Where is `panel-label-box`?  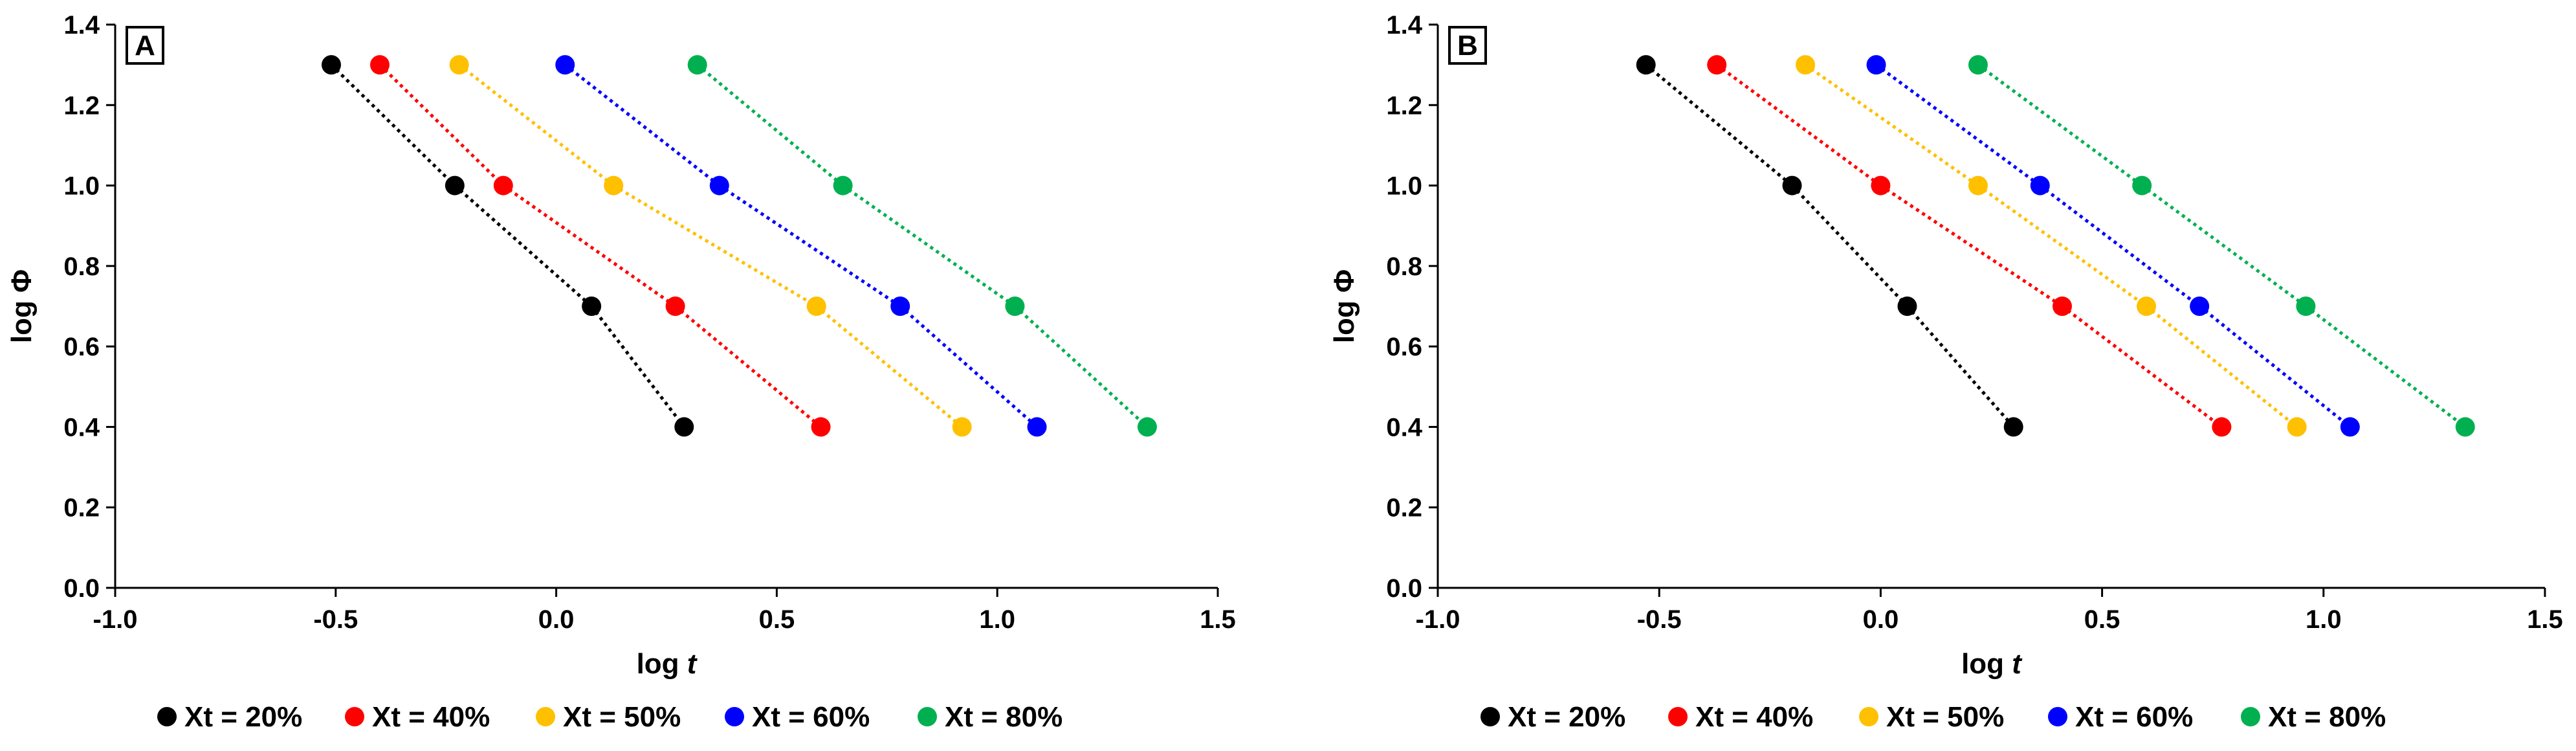 panel-label-box is located at coordinates (1467, 45).